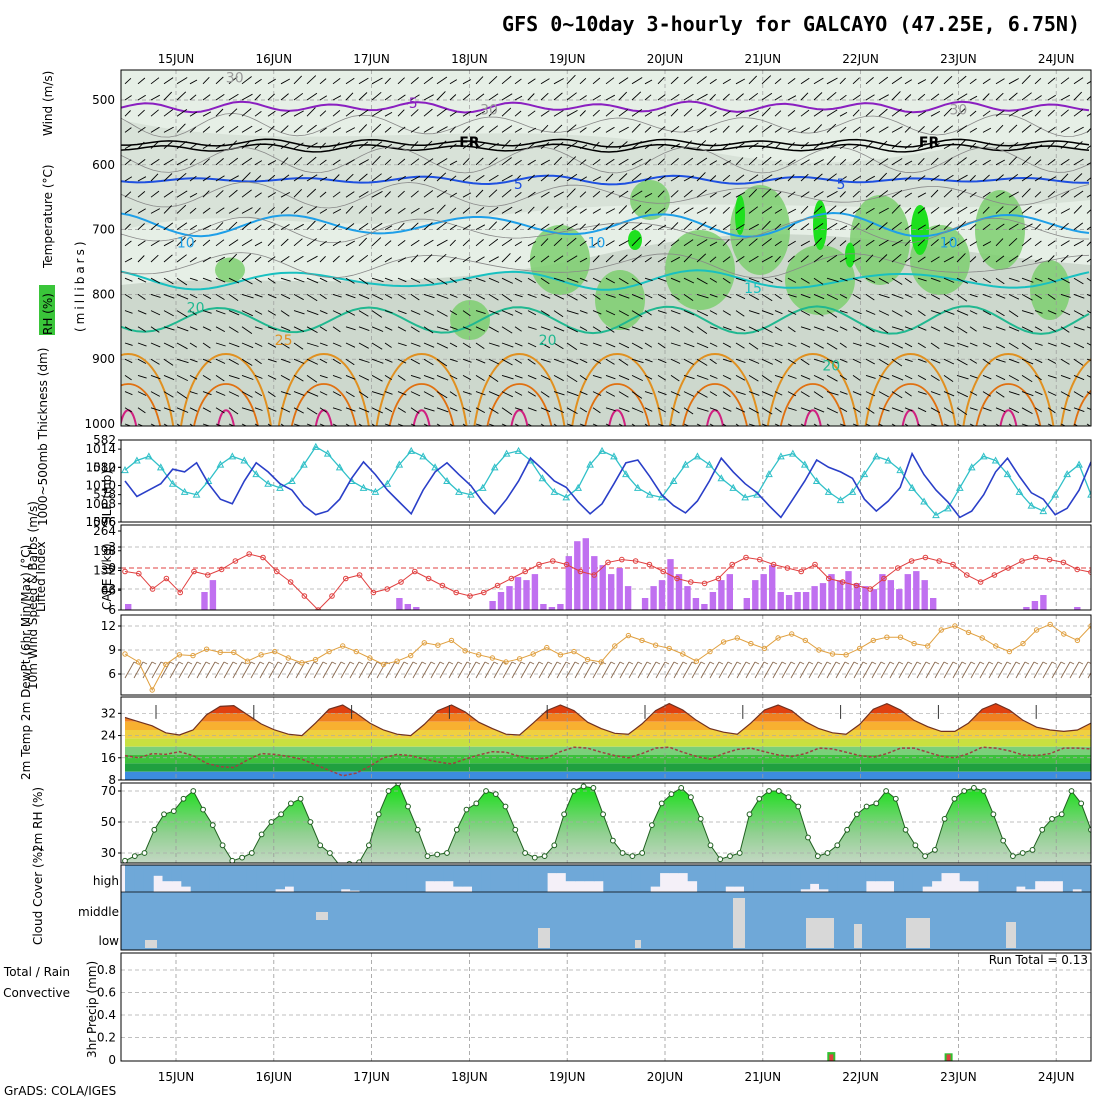  What do you see at coordinates (608, 734) in the screenshot?
I see `temp-band` at bounding box center [608, 734].